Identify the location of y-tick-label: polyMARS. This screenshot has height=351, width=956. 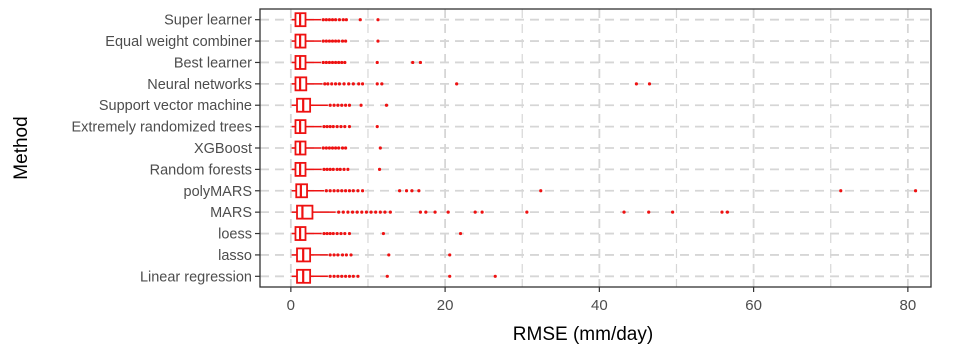
(218, 192).